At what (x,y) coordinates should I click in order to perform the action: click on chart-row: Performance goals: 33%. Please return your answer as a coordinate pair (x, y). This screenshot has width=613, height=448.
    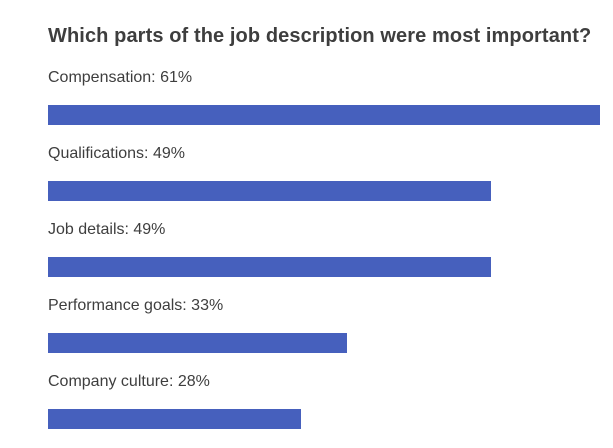
    Looking at the image, I should click on (330, 324).